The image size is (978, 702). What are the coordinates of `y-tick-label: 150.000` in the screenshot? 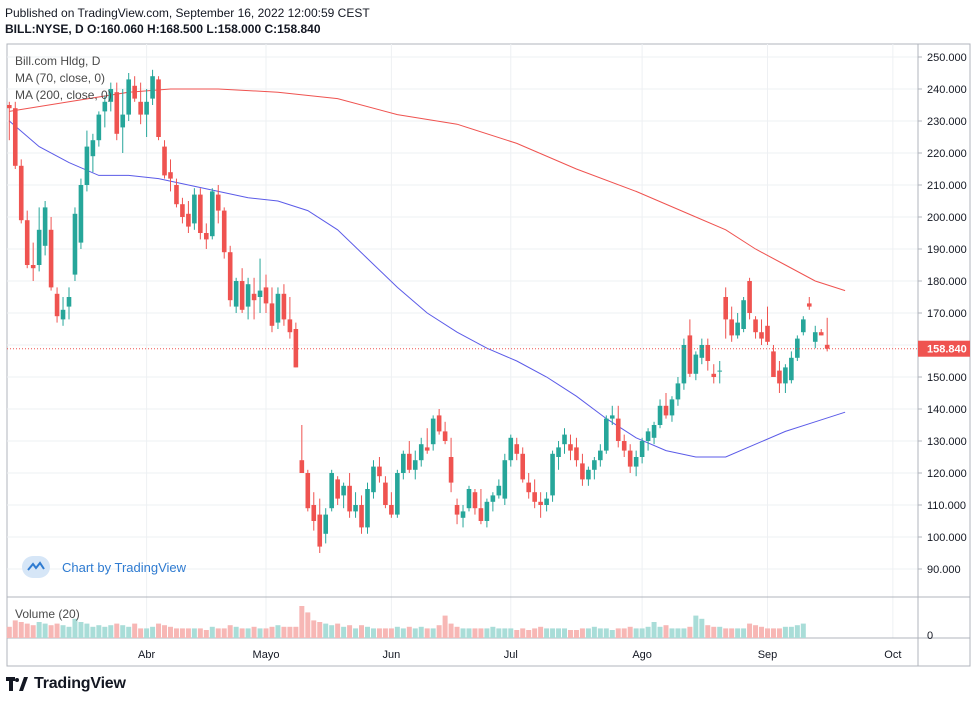 It's located at (947, 378).